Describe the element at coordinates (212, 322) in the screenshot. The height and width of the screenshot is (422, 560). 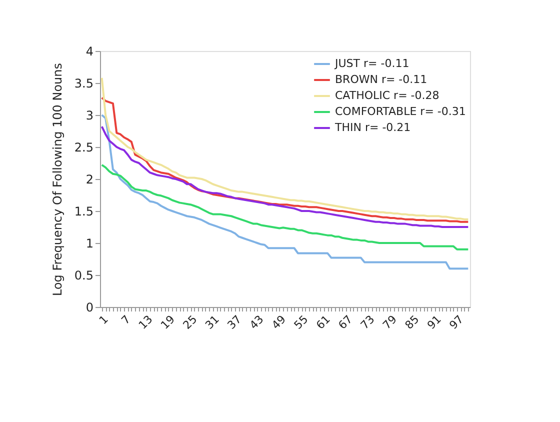
I see `x-tick-label: 31` at that location.